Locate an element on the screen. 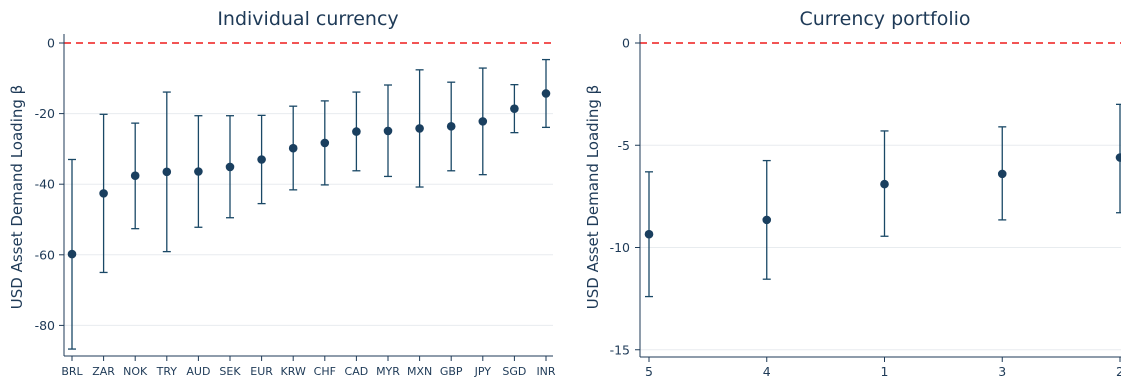 Image resolution: width=1121 pixels, height=385 pixels. y-tick-label: -10 is located at coordinates (620, 247).